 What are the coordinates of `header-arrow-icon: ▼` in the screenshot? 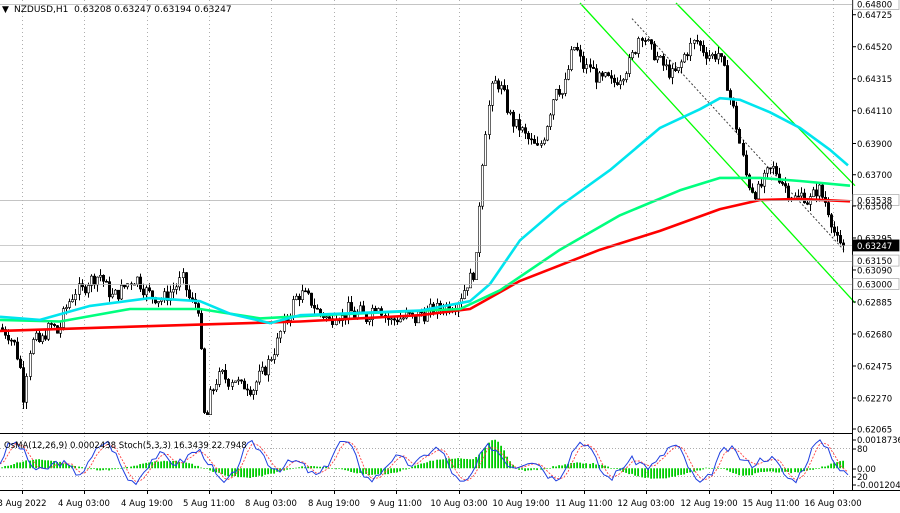 It's located at (5, 10).